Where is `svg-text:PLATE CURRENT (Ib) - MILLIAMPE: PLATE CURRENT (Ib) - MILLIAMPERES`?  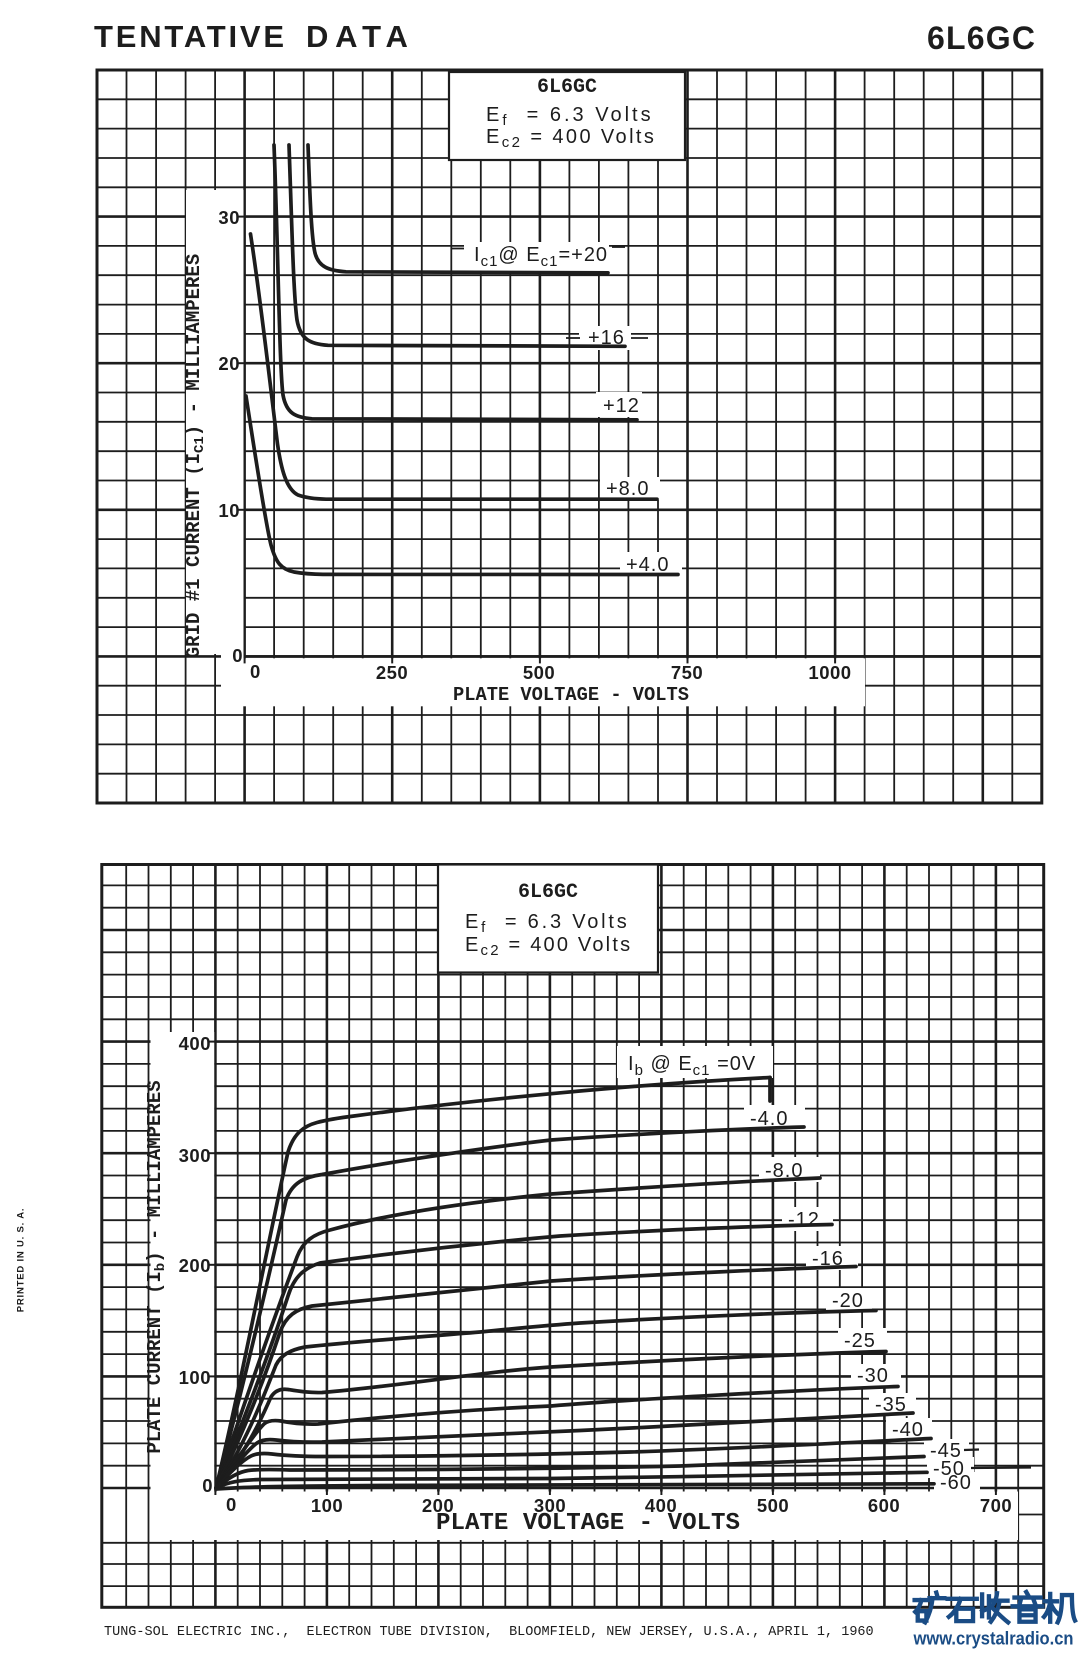
svg-text:PLATE CURRENT (Ib) - MILLIAMPE: PLATE CURRENT (Ib) - MILLIAMPERES is located at coordinates (156, 1266).